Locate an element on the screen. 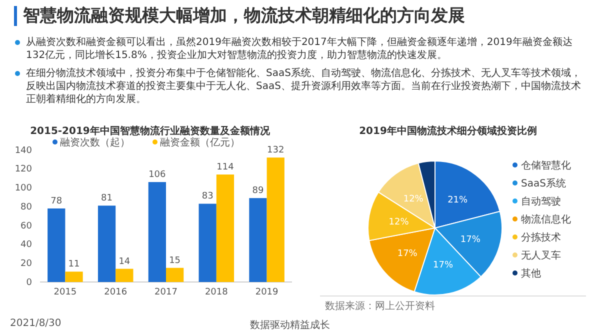 This screenshot has height=334, width=596. data-label: 21% is located at coordinates (458, 200).